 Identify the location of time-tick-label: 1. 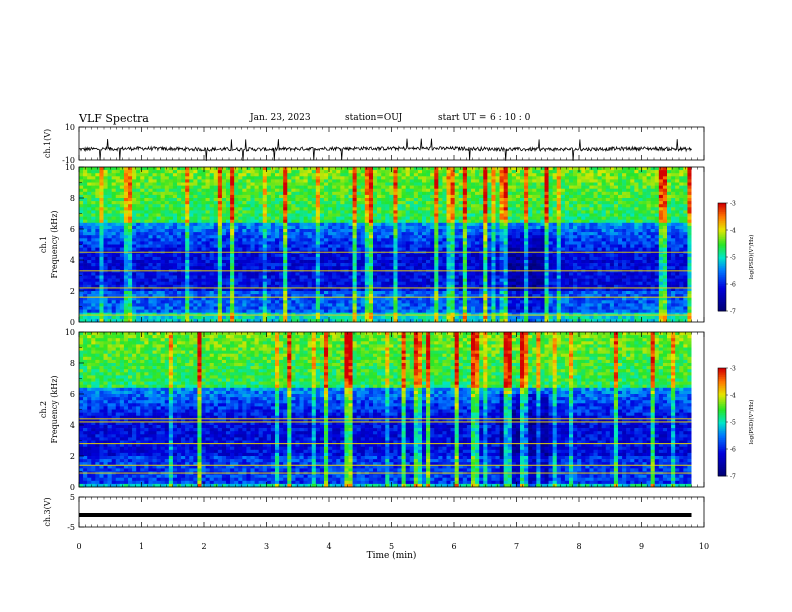
(141, 546).